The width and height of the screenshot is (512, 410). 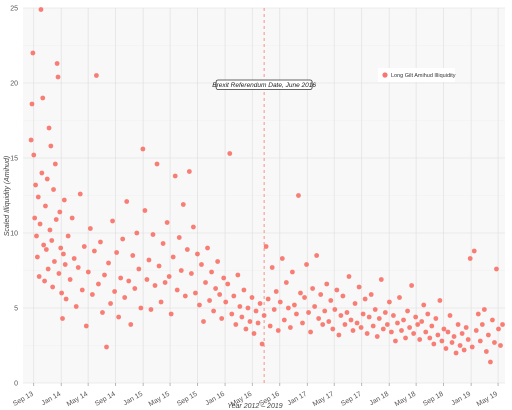 What do you see at coordinates (461, 399) in the screenshot?
I see `x-tick-label: Jan 19` at bounding box center [461, 399].